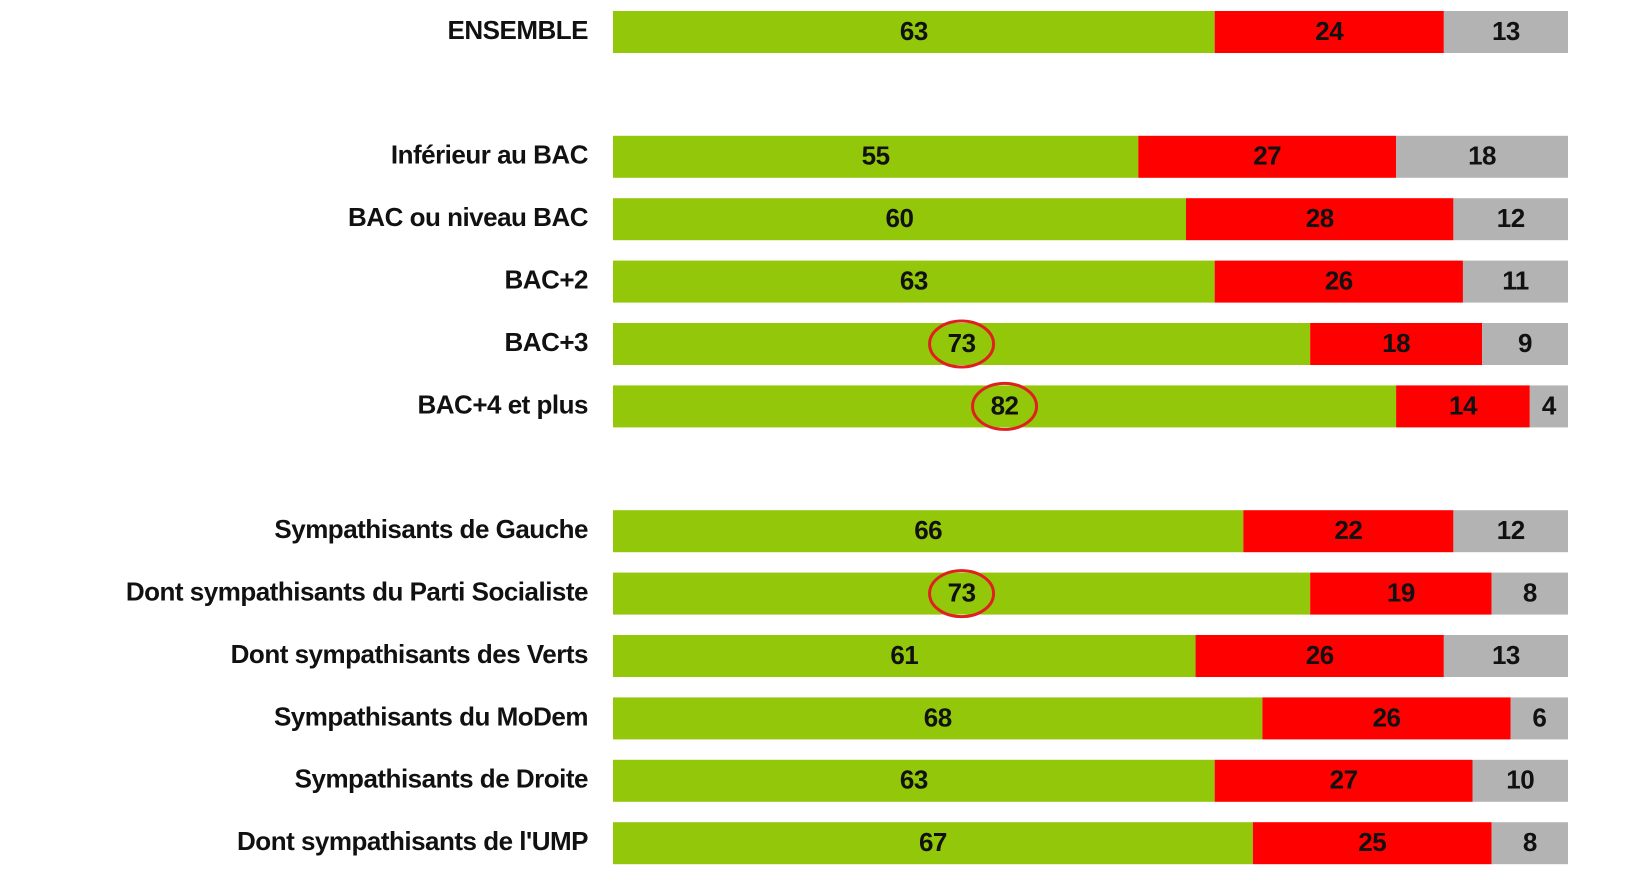 Image resolution: width=1625 pixels, height=893 pixels. I want to click on category-label: Dont sympathisants de l'UMP, so click(412, 841).